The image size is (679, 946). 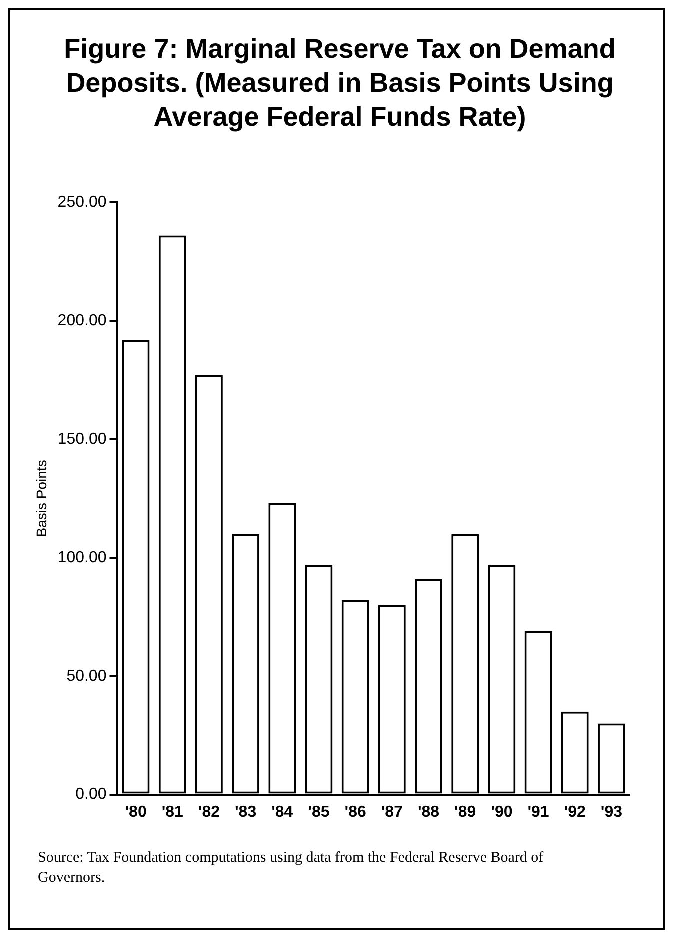 I want to click on chart-title: Figure 7: Marginal Reserve Tax on Demand Deposits. (Measured in Basis Points Using Average Federal Funds Rate), so click(x=340, y=83).